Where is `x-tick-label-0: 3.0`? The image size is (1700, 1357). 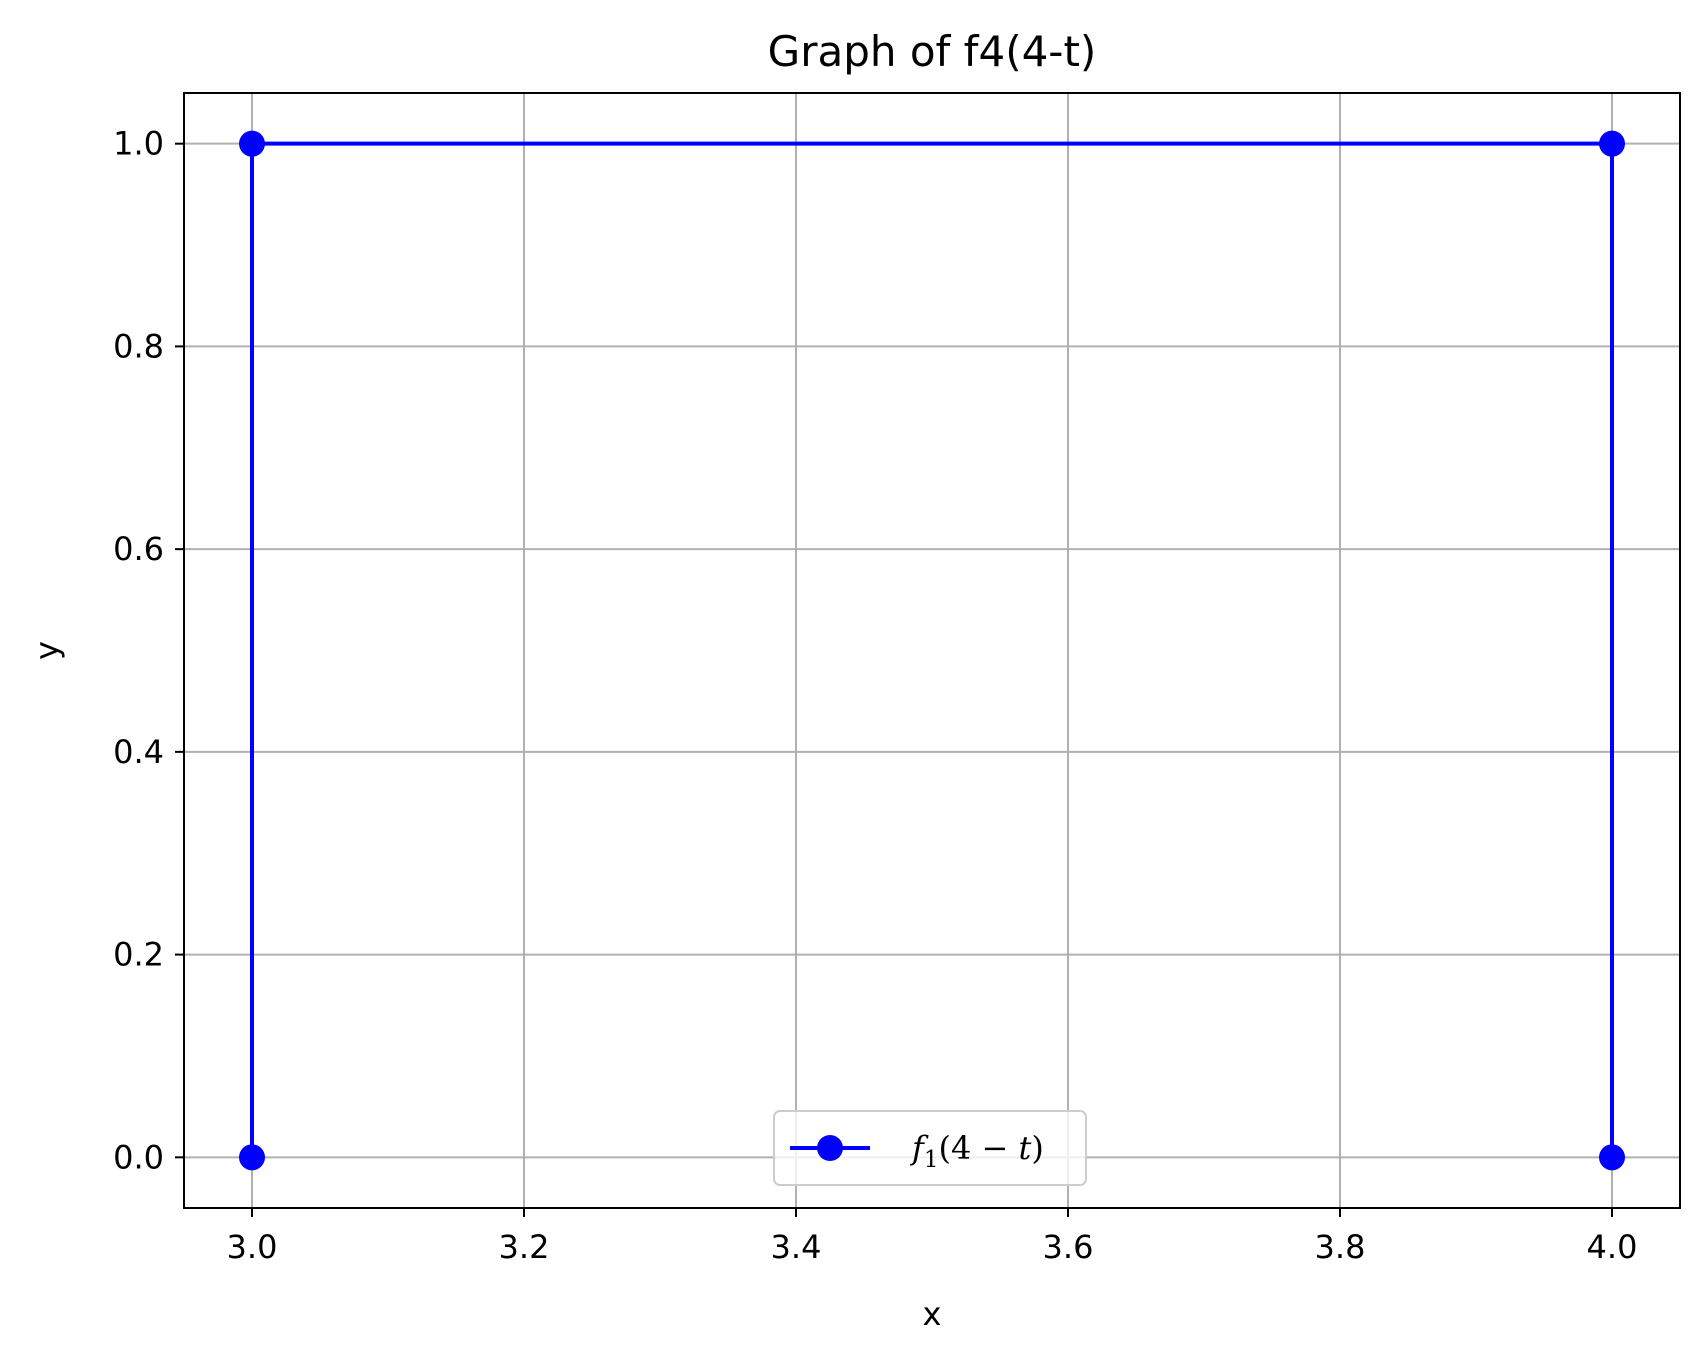
x-tick-label-0: 3.0 is located at coordinates (252, 1247).